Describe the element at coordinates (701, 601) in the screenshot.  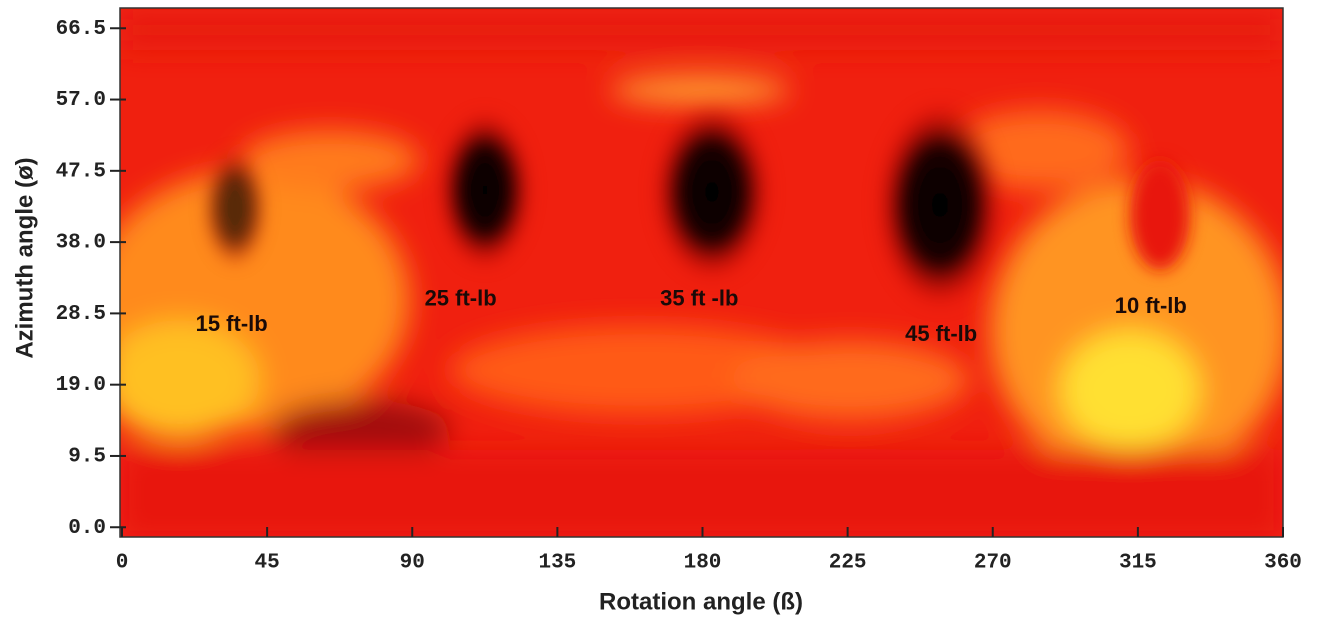
I see `x-axis-label: Rotation angle (ß)` at that location.